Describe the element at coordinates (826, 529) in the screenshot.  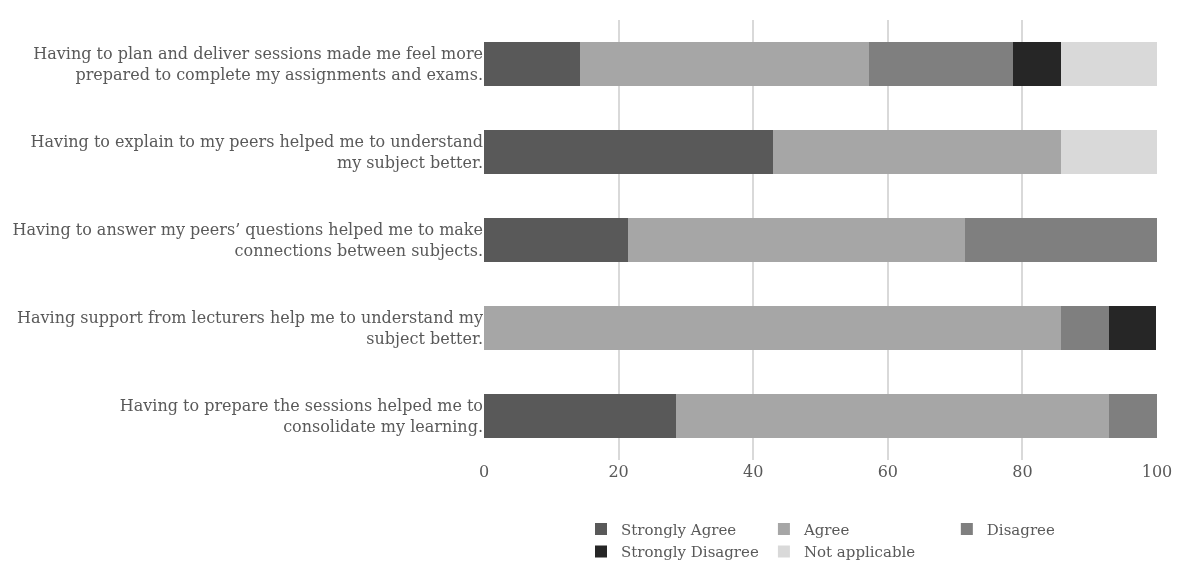
I see `legend-label: Agree` at that location.